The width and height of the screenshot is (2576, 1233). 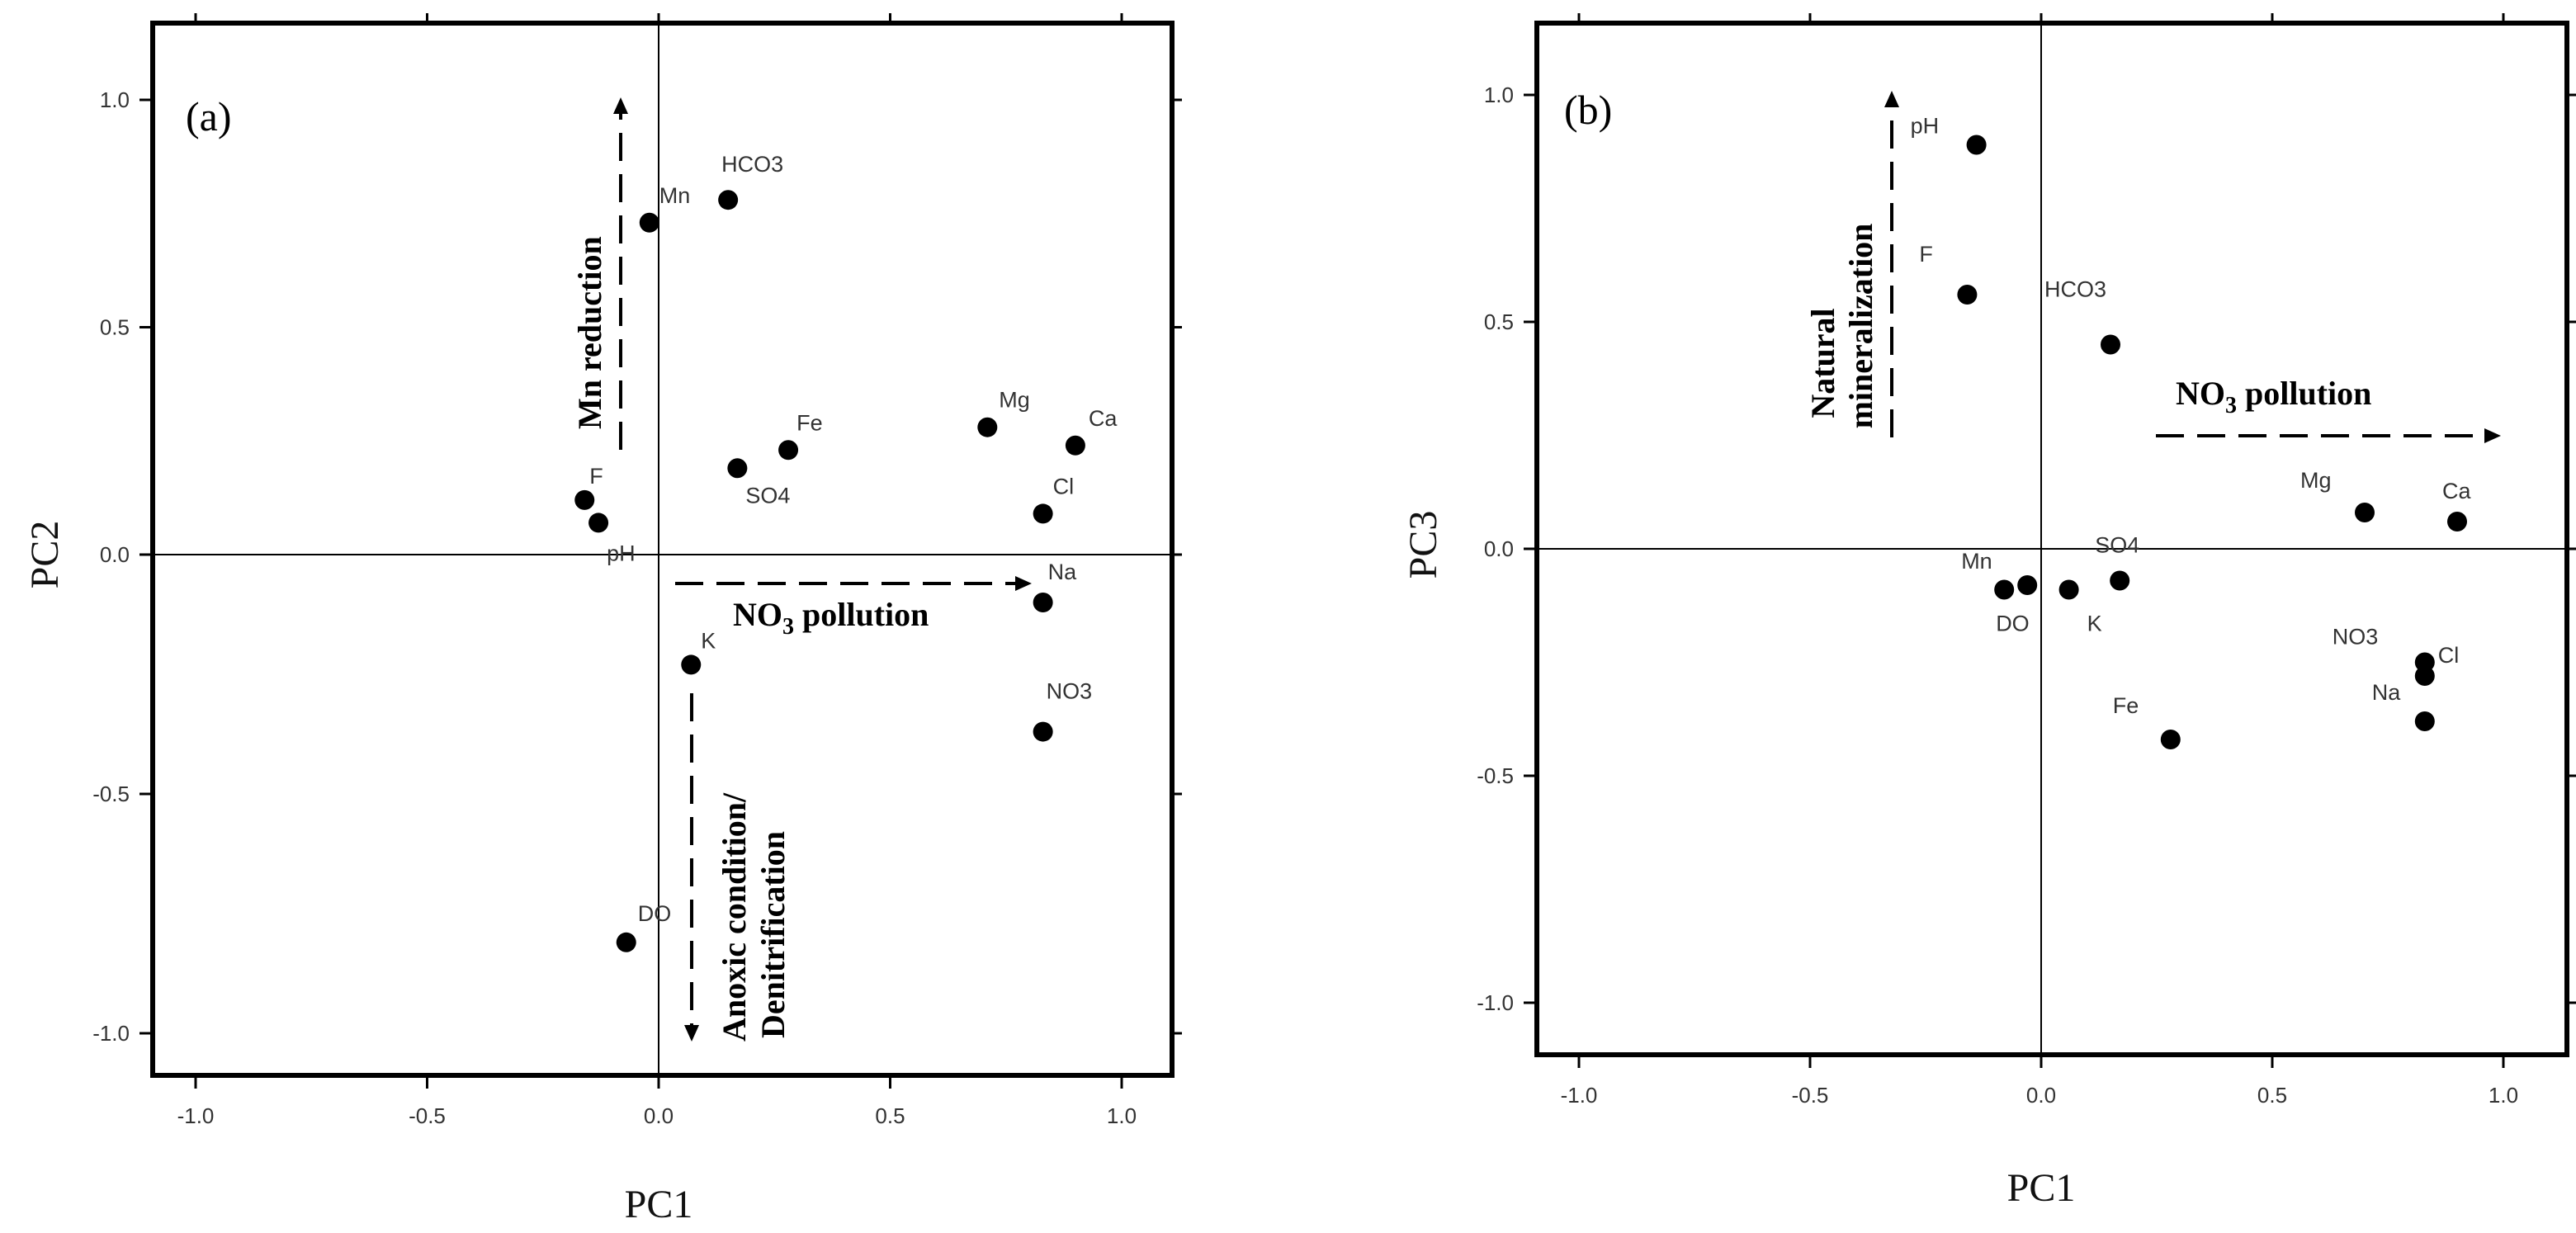 I want to click on panel-b-point-hco3, so click(x=2110, y=345).